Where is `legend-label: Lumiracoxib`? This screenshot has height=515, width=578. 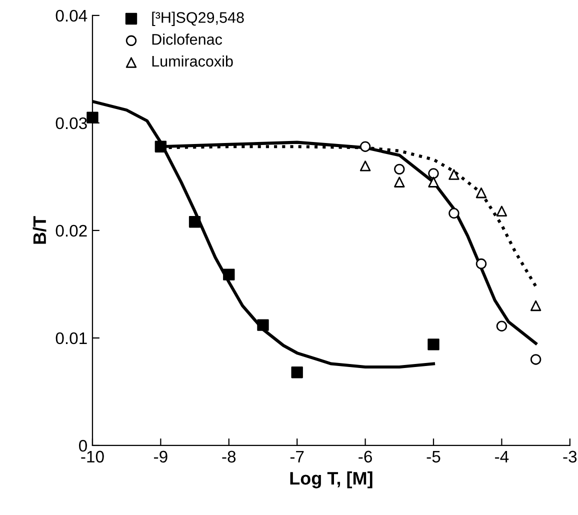
legend-label: Lumiracoxib is located at coordinates (192, 61).